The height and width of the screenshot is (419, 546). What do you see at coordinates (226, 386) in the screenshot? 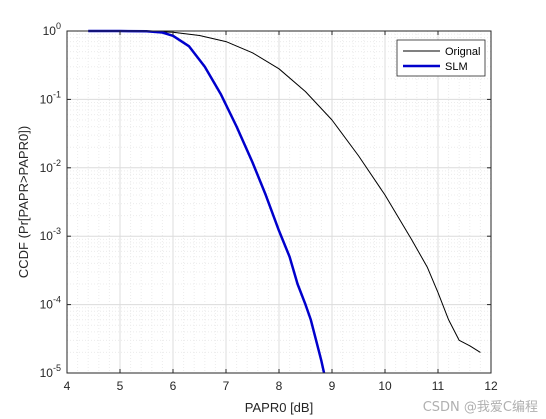
I see `x-tick-label: 7` at bounding box center [226, 386].